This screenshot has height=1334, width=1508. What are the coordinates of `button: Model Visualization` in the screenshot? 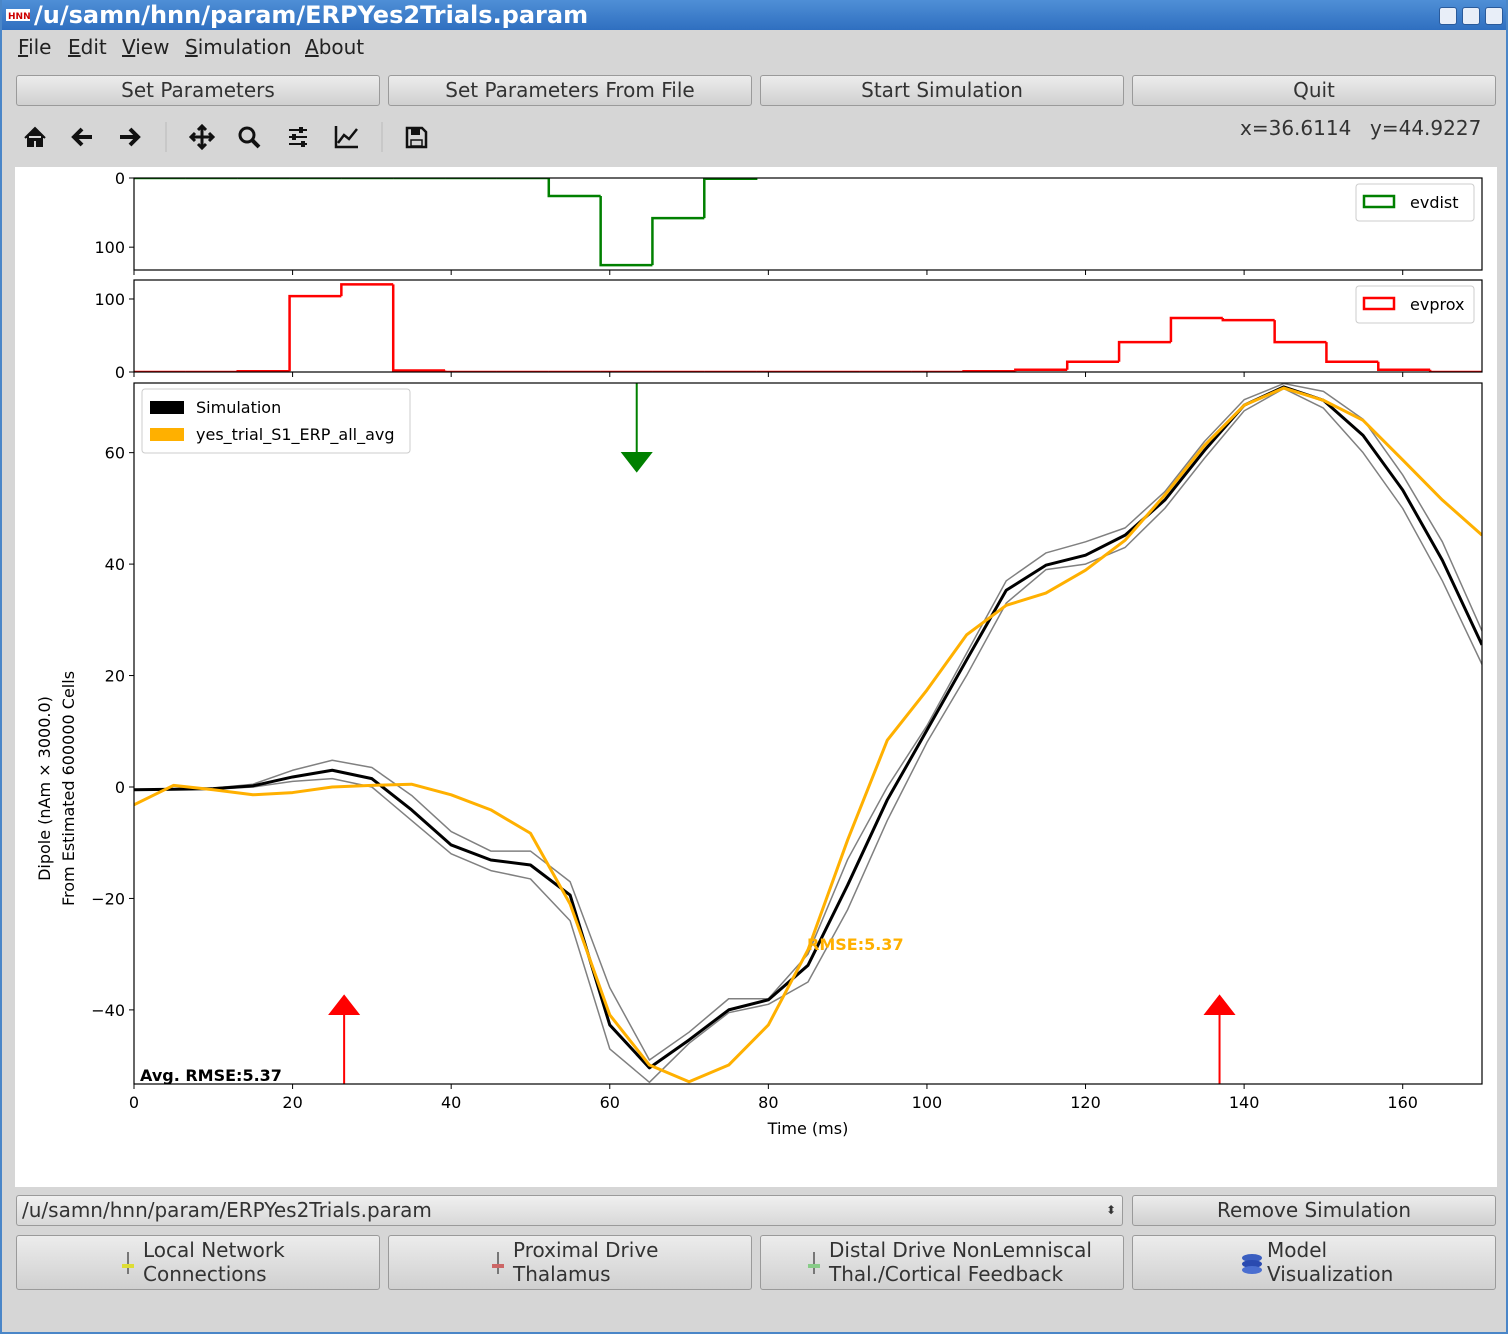 It's located at (1314, 1262).